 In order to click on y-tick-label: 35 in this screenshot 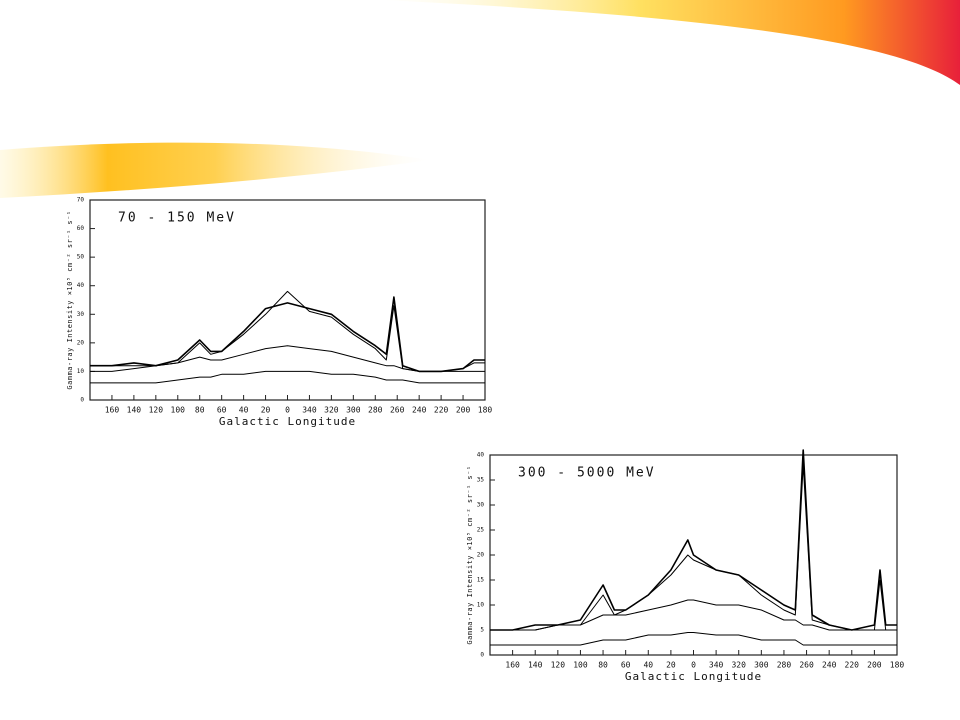, I will do `click(481, 480)`.